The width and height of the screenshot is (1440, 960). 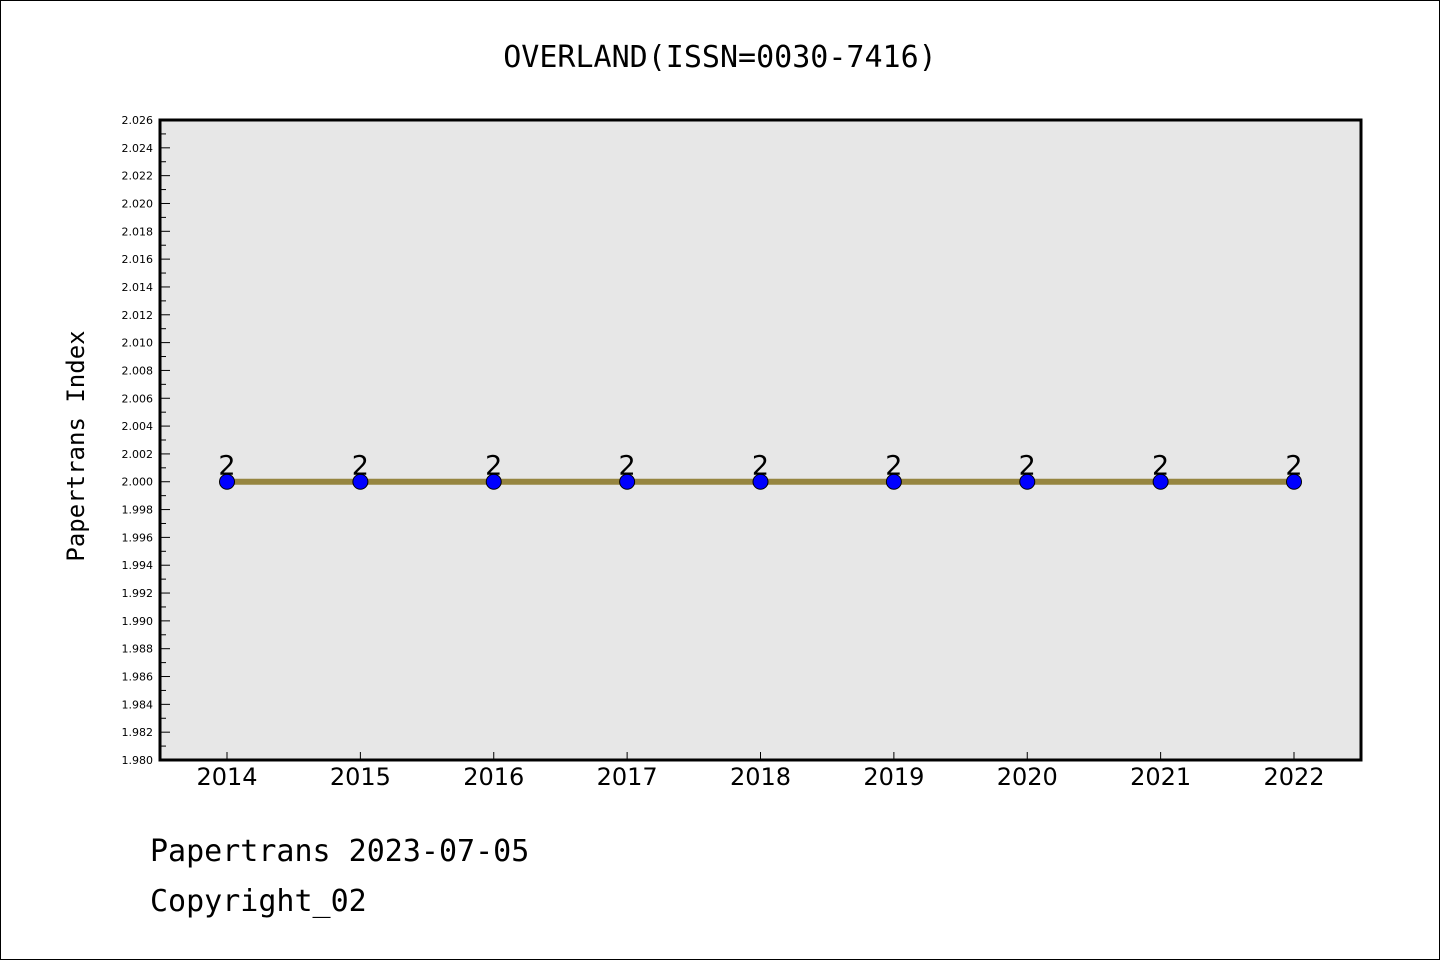 What do you see at coordinates (893, 777) in the screenshot?
I see `x-tick-label: 2019` at bounding box center [893, 777].